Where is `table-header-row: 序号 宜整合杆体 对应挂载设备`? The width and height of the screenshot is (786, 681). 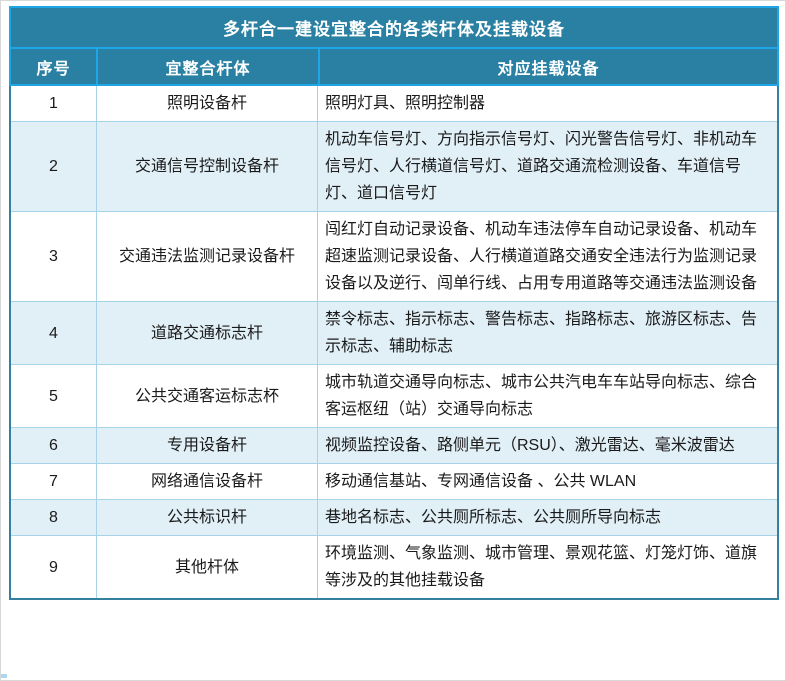
table-header-row: 序号 宜整合杆体 对应挂载设备 is located at coordinates (394, 66).